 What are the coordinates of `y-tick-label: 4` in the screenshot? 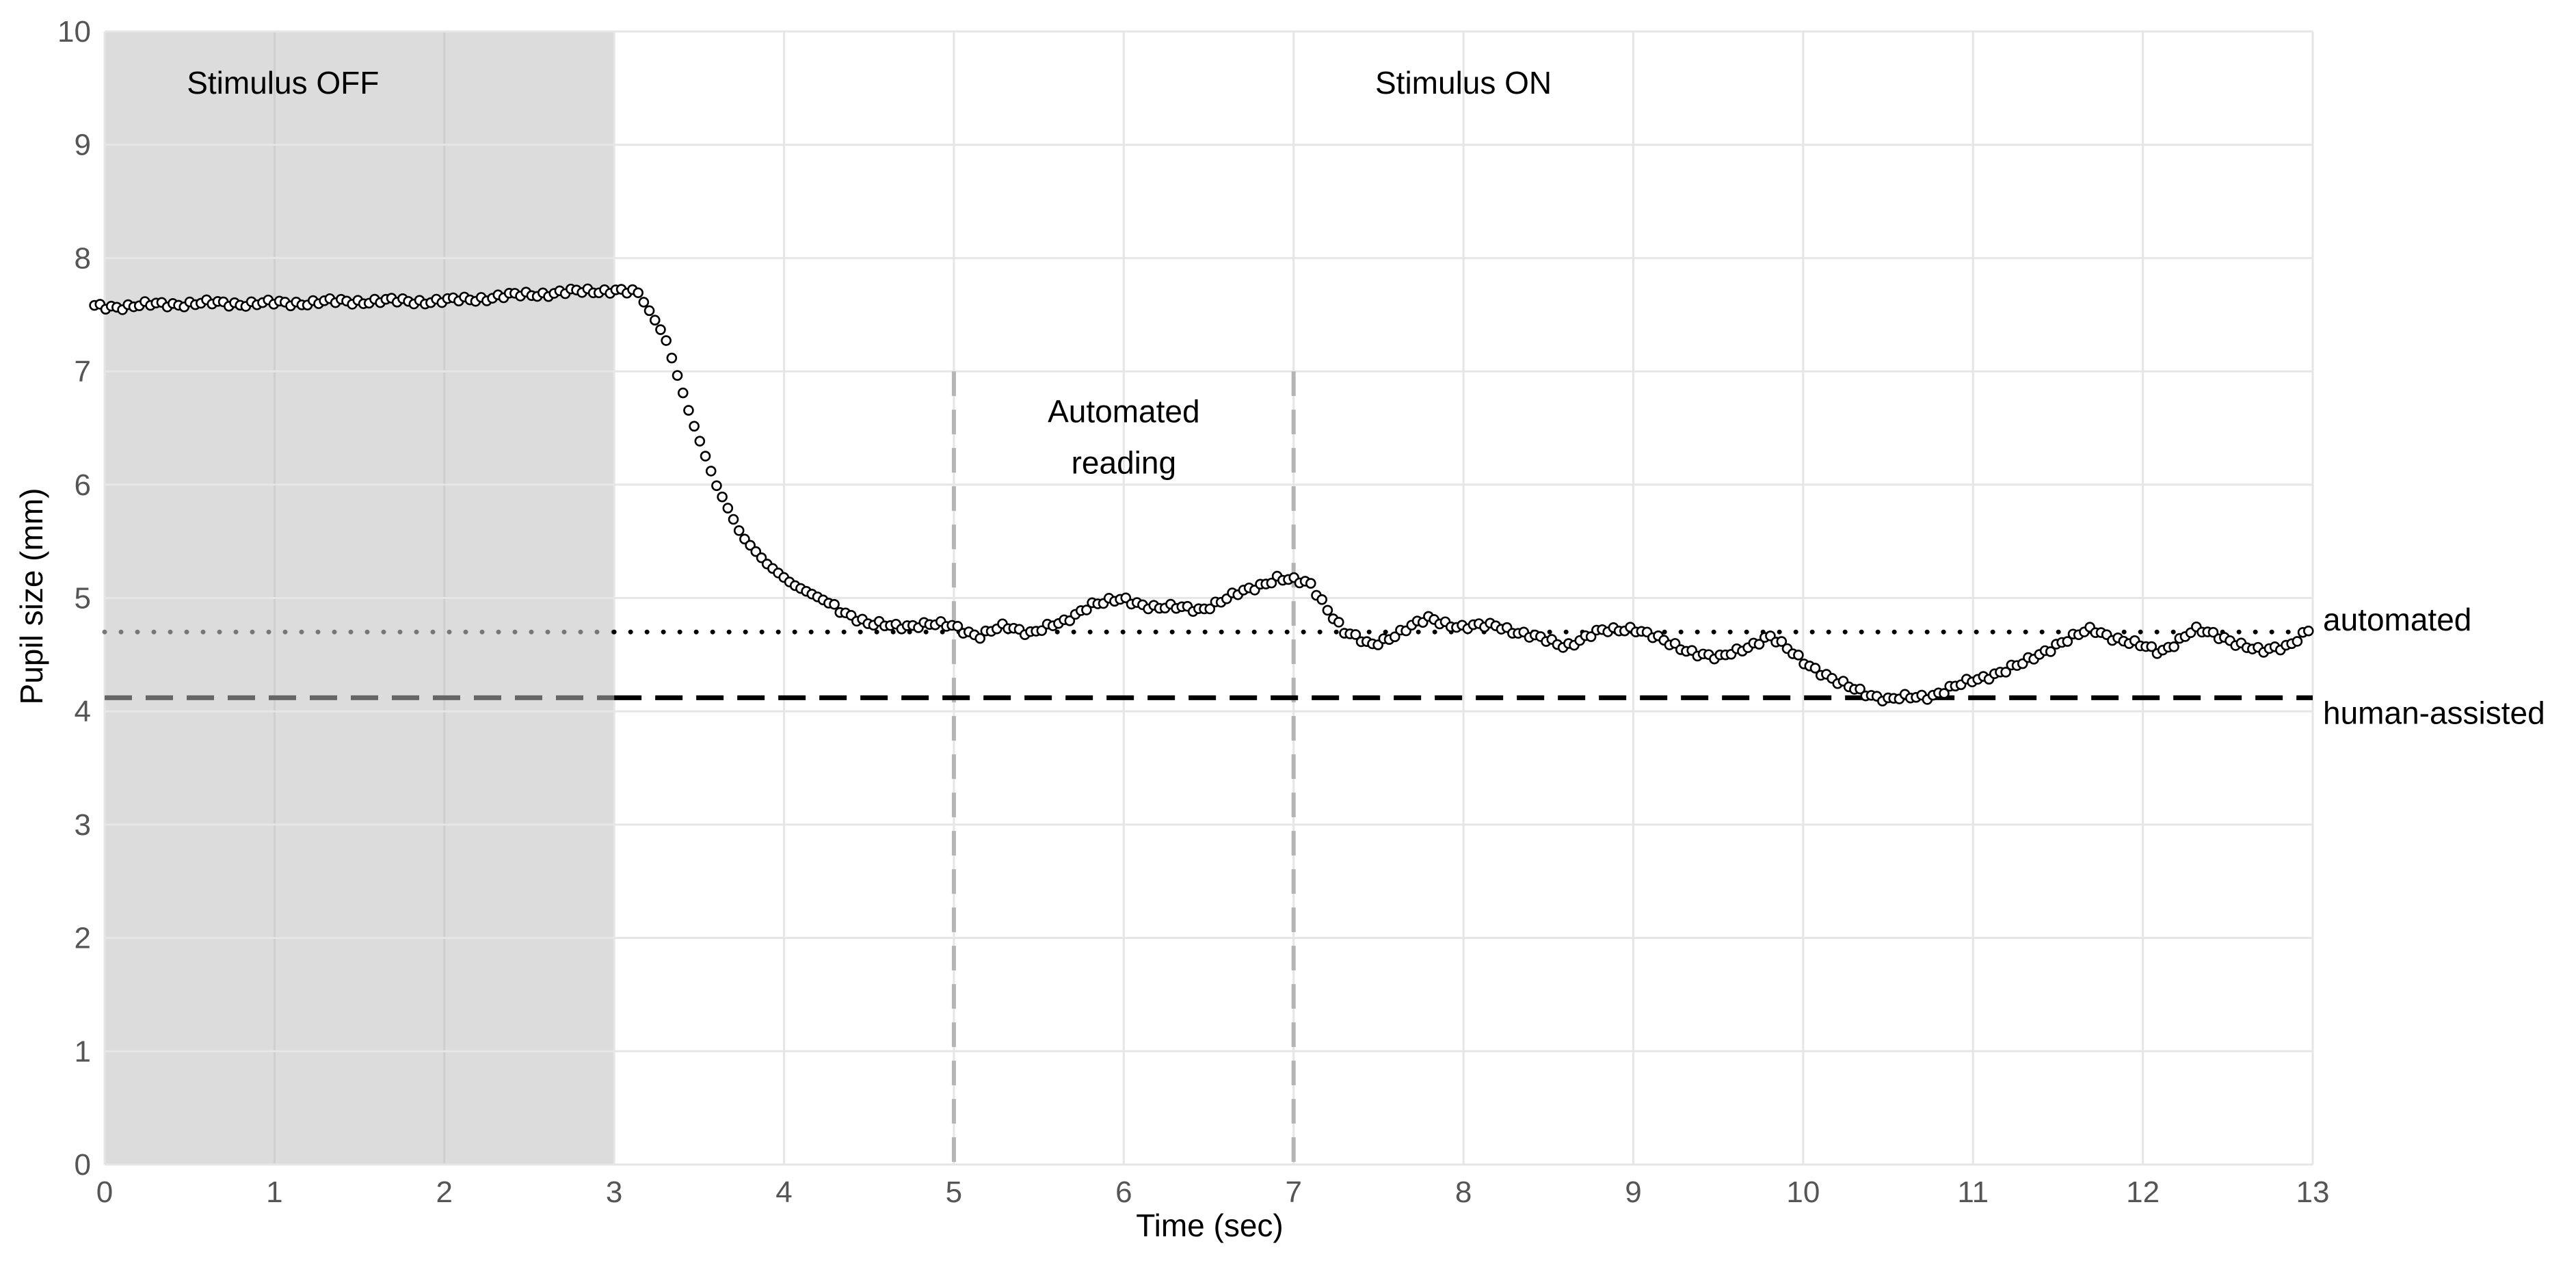 It's located at (83, 712).